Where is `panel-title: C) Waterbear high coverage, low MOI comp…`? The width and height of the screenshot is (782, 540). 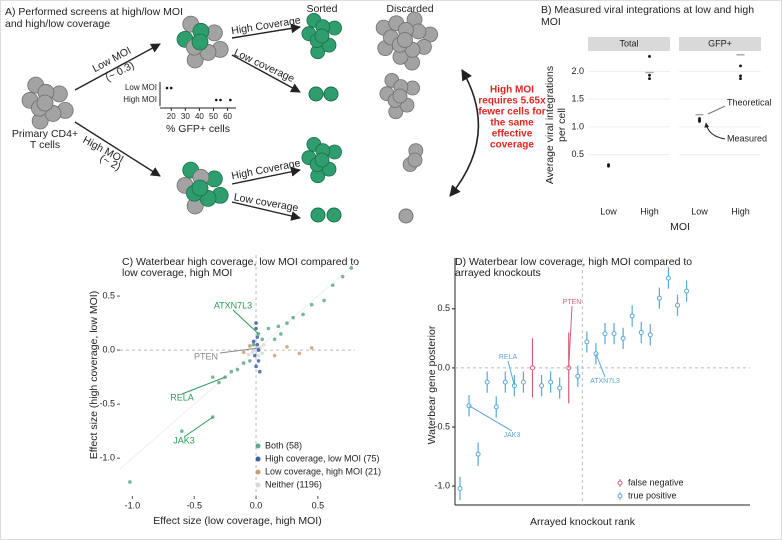 panel-title: C) Waterbear high coverage, low MOI comp… is located at coordinates (240, 262).